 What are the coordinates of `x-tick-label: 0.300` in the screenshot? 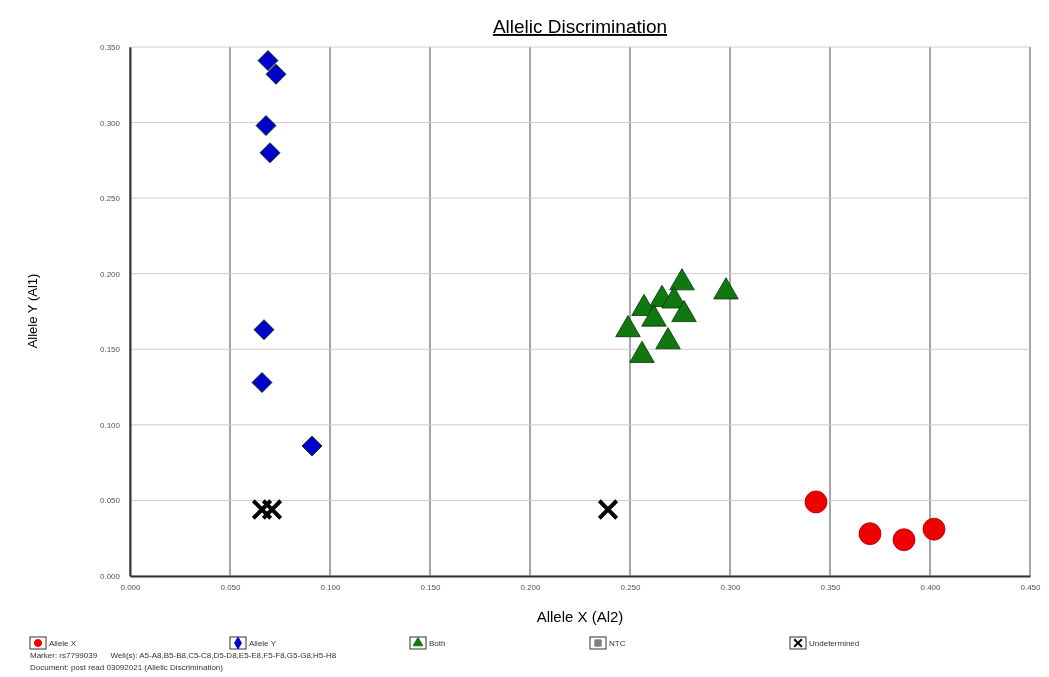 It's located at (731, 587).